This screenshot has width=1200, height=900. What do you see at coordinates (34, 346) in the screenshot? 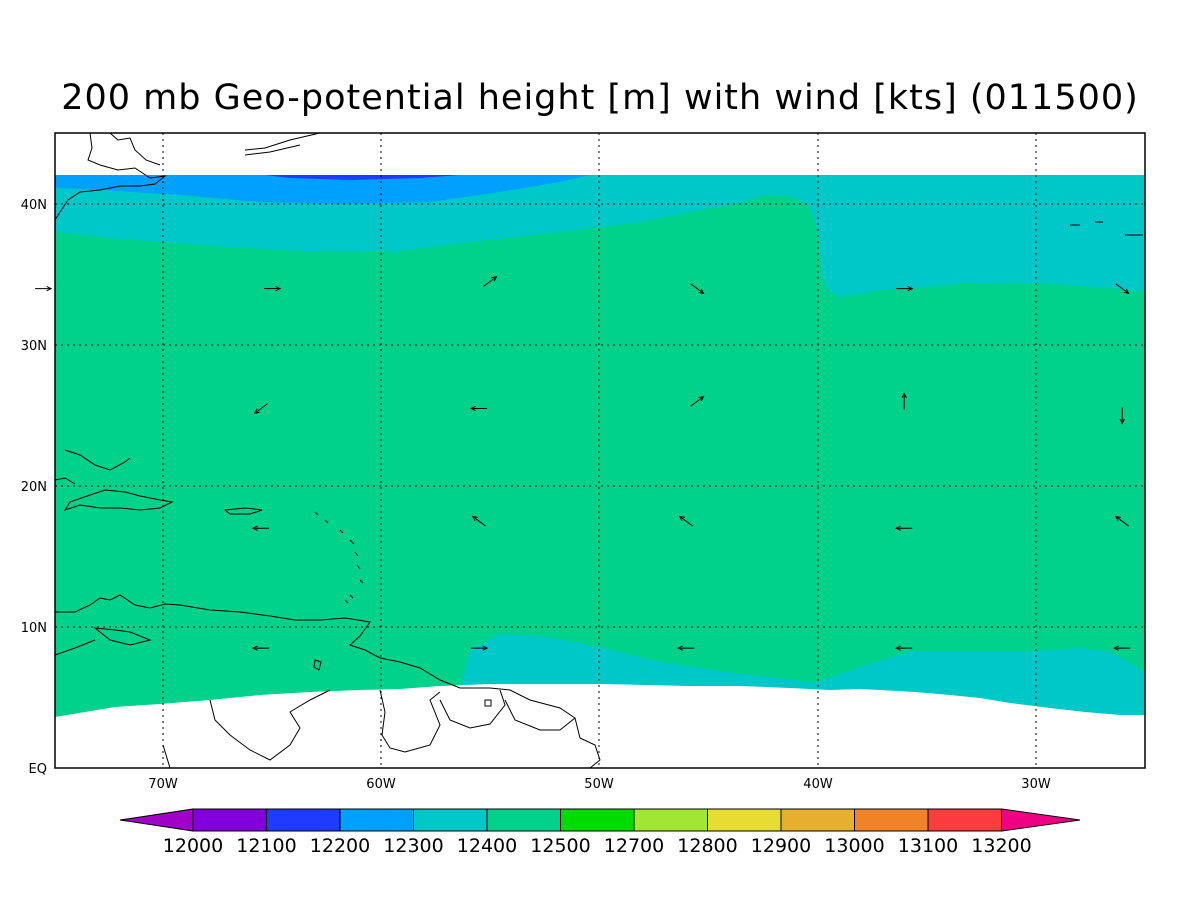
I see `lat-label-30n: 30N` at bounding box center [34, 346].